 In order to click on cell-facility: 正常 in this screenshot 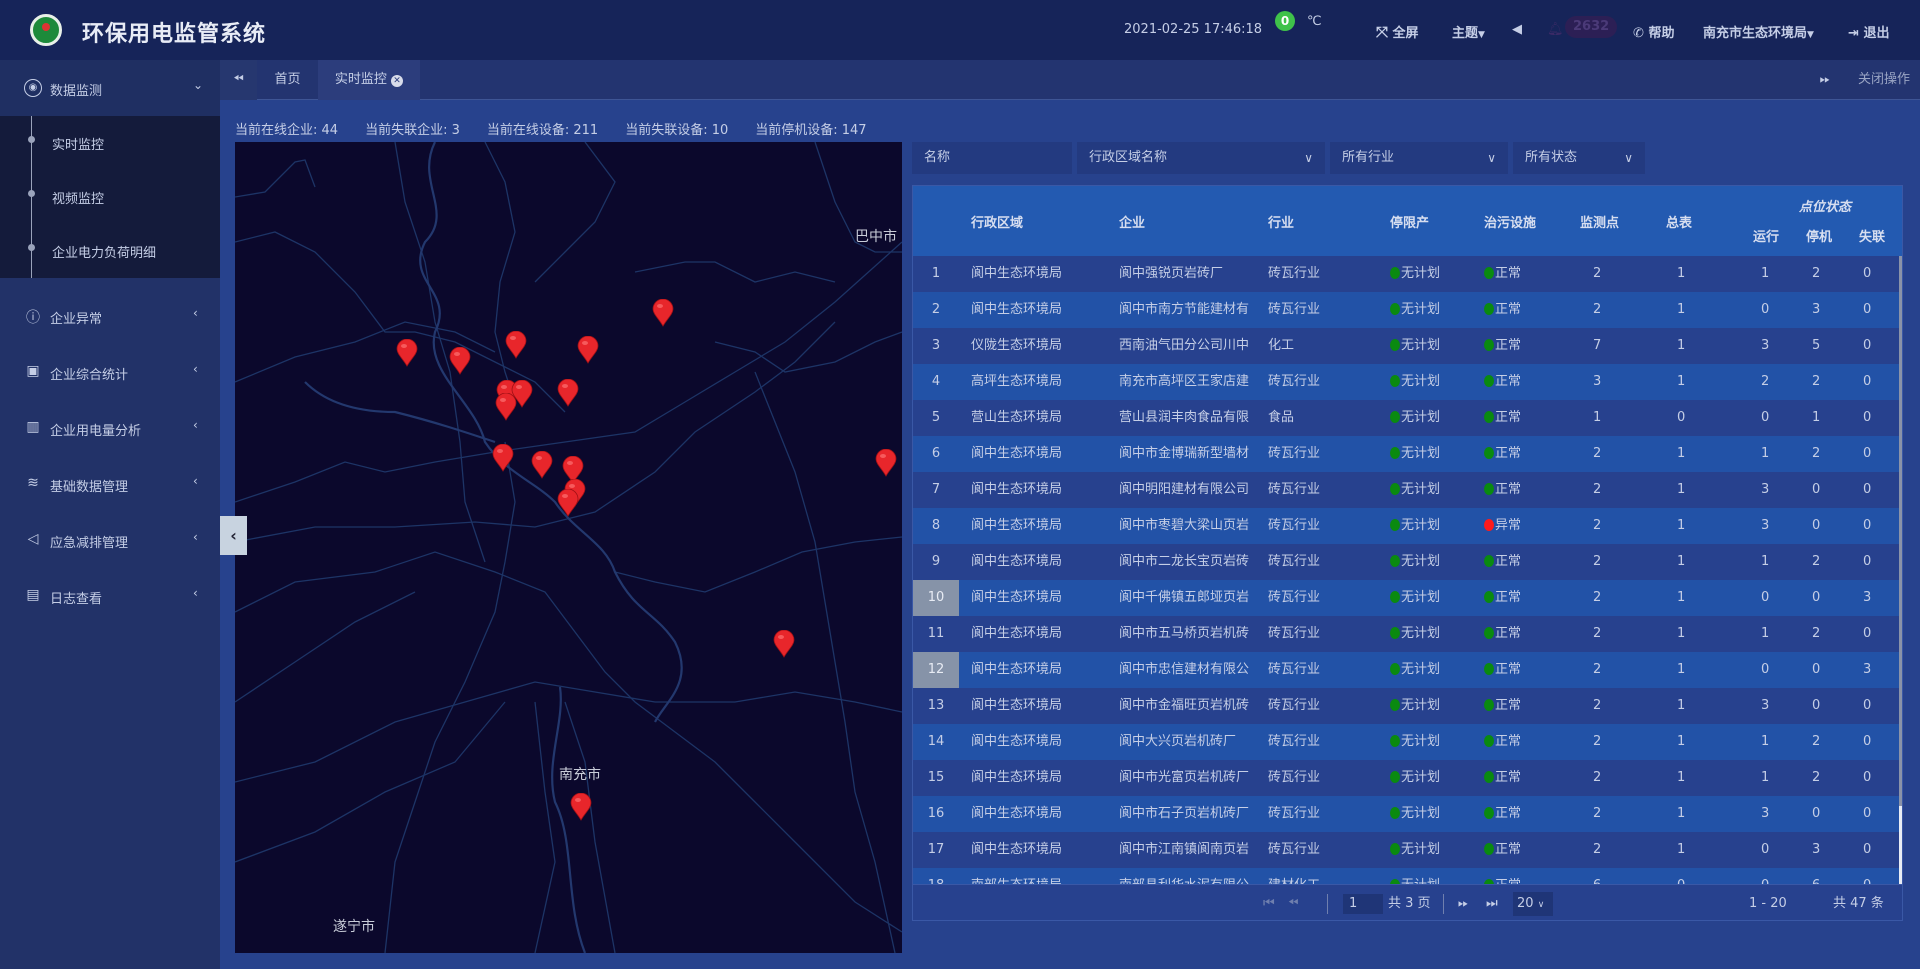, I will do `click(1502, 382)`.